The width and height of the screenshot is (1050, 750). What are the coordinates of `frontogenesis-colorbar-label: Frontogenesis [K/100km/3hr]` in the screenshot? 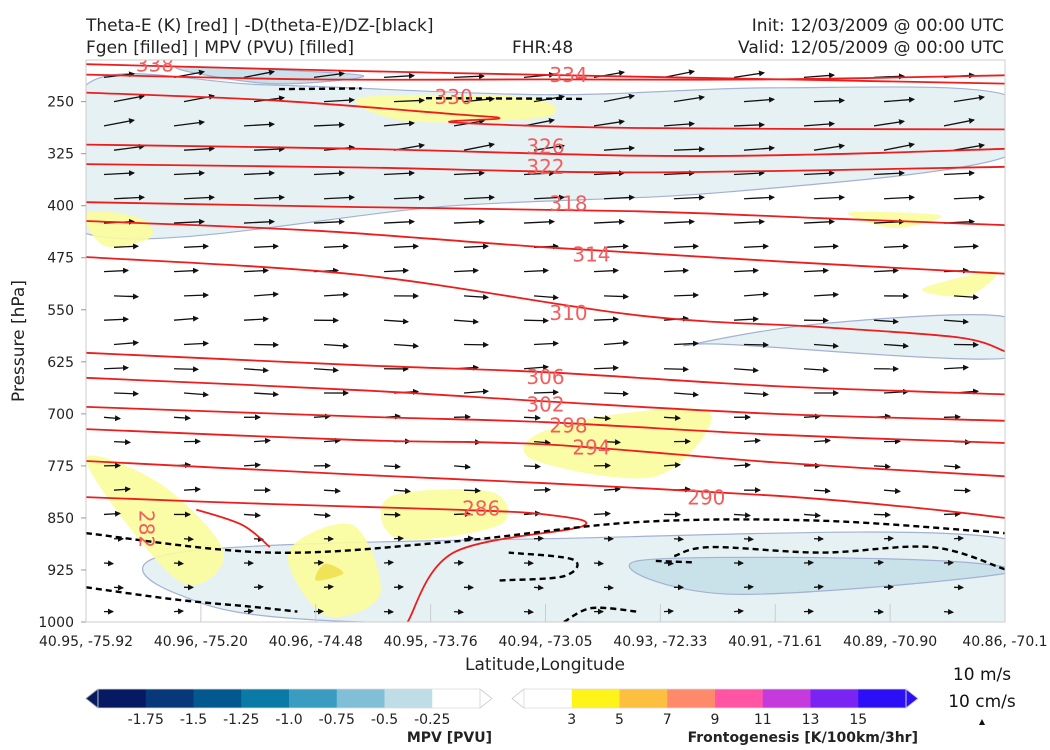 It's located at (803, 738).